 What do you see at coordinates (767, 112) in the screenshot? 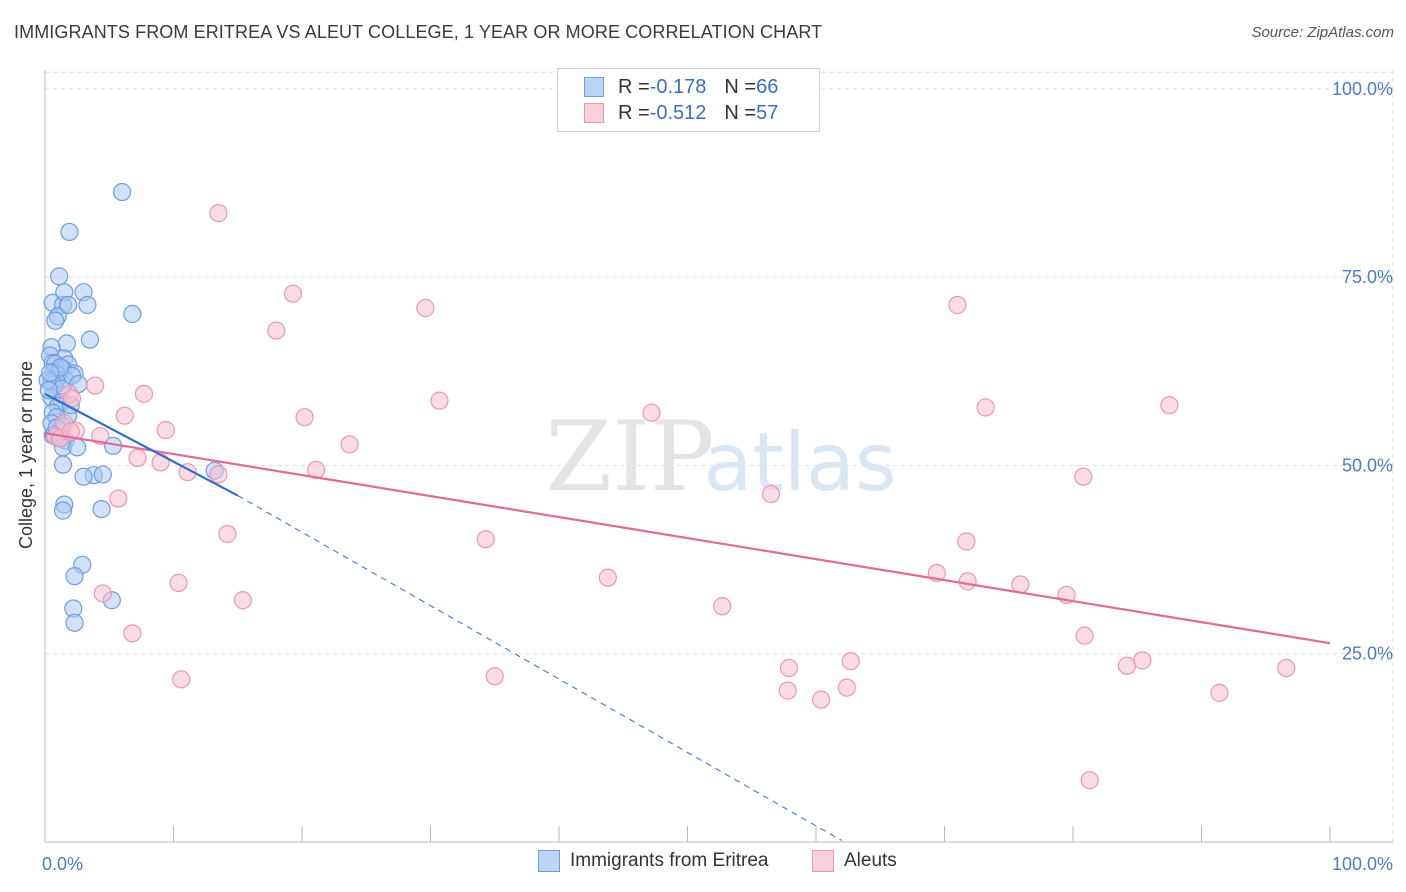
I see `legend-n-value: 57` at bounding box center [767, 112].